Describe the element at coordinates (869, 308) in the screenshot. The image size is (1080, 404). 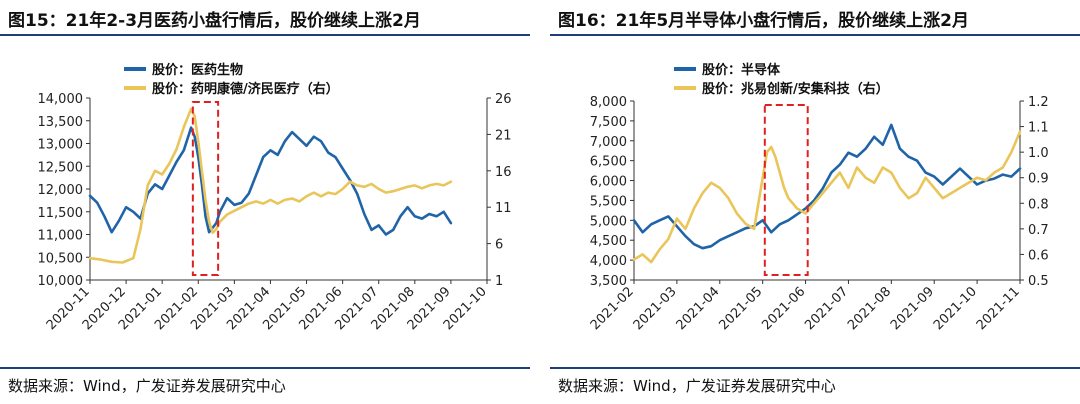
I see `x-tick-label: 2021-08` at that location.